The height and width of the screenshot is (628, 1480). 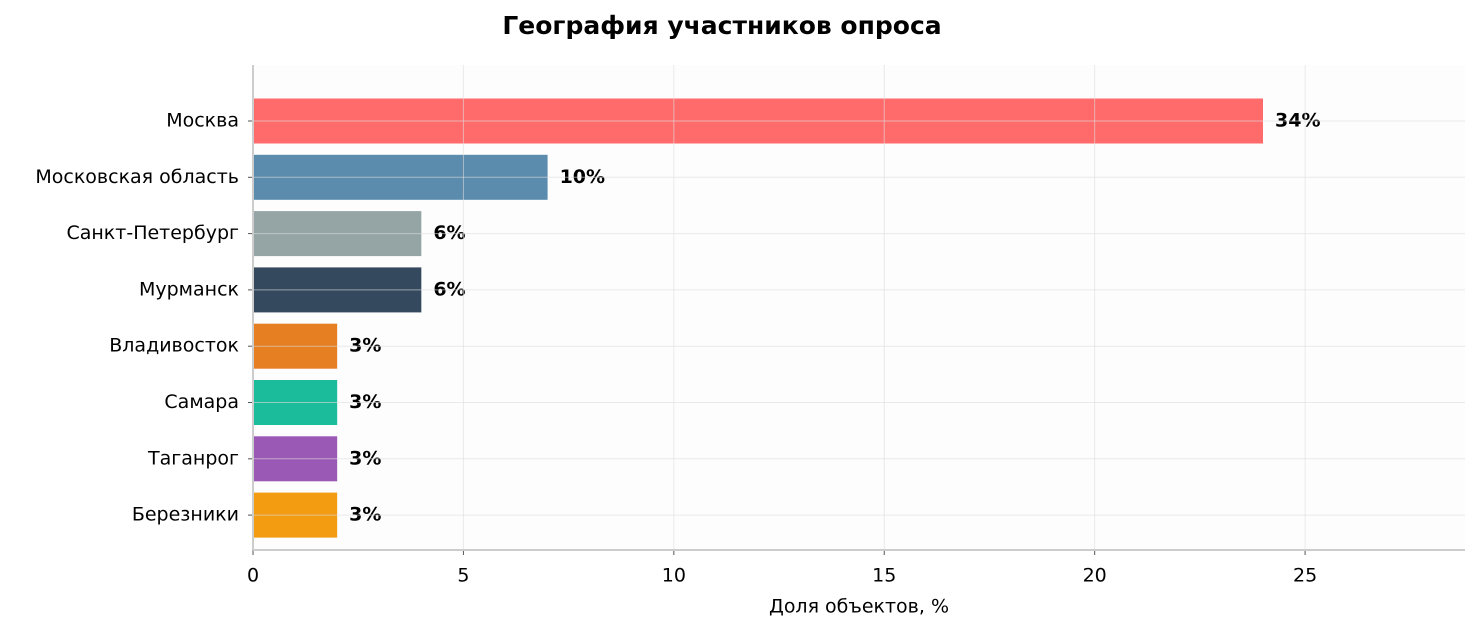 What do you see at coordinates (721, 25) in the screenshot?
I see `chart-title: География участников опроса` at bounding box center [721, 25].